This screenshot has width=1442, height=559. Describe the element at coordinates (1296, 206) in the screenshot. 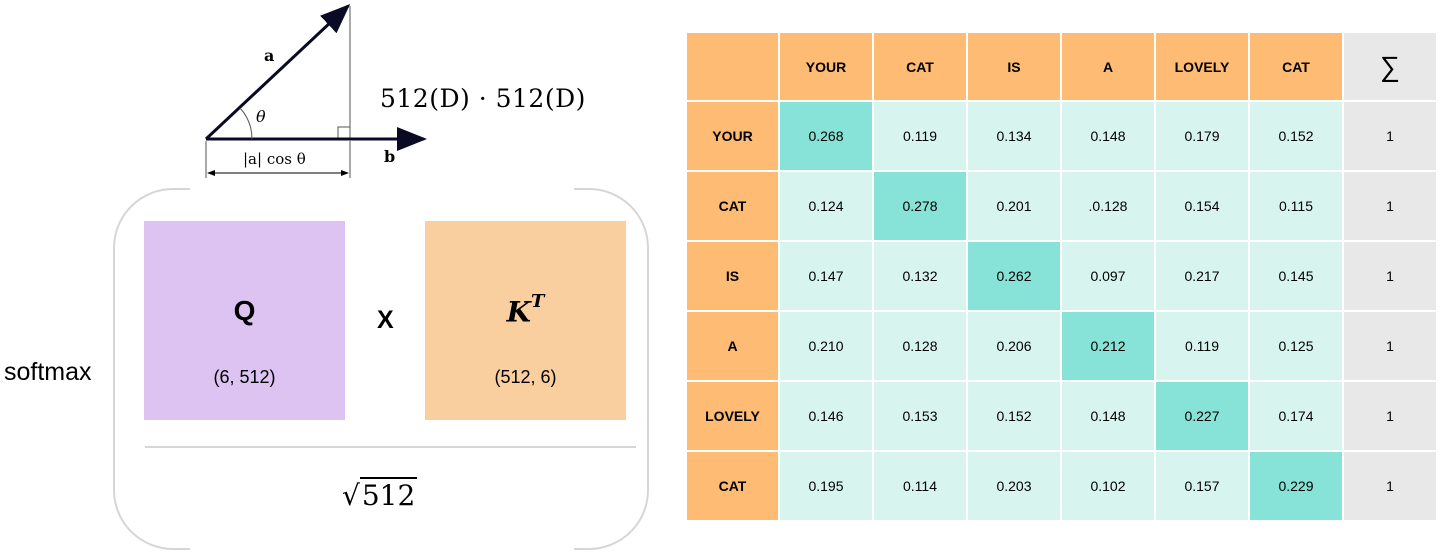

I see `attention-cell: 0.115` at that location.